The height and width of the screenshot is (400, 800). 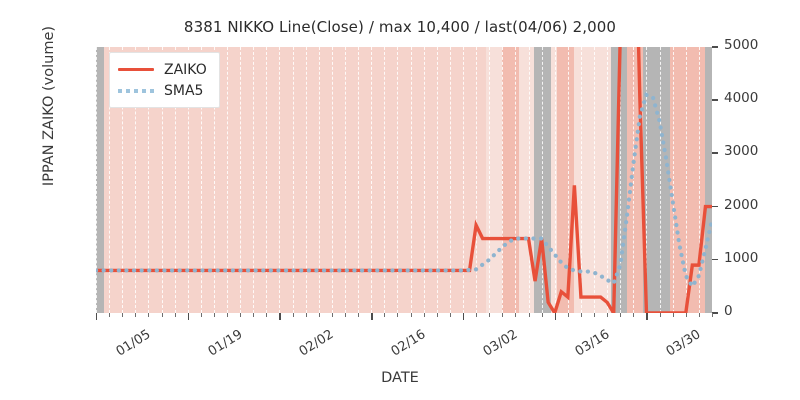 What do you see at coordinates (741, 151) in the screenshot?
I see `y-tick-label: 3000` at bounding box center [741, 151].